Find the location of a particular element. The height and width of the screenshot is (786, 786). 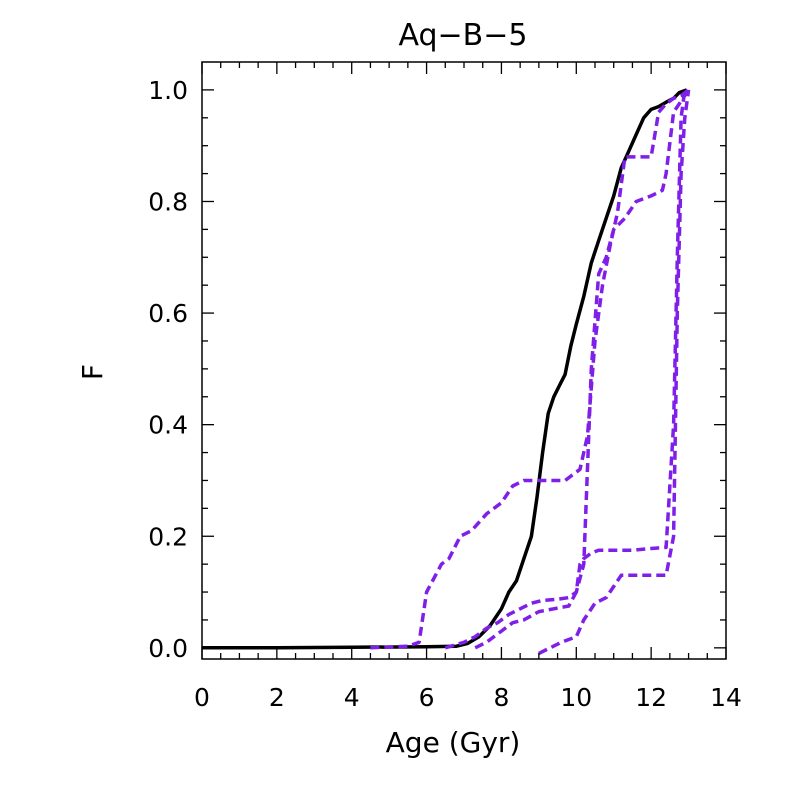

chart-title: Aq−B−5 is located at coordinates (463, 35).